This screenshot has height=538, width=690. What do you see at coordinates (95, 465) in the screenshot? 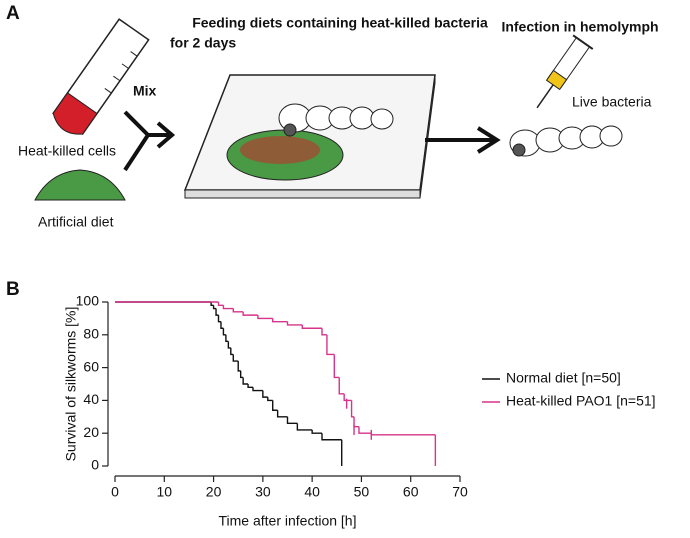
I see `y-tick-label: 0` at bounding box center [95, 465].